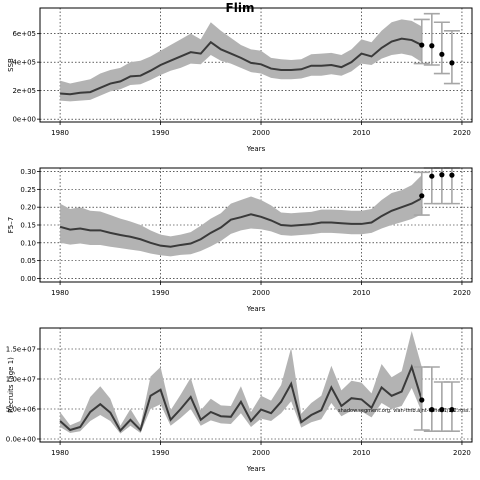 The height and width of the screenshot is (480, 480). What do you see at coordinates (28, 208) in the screenshot?
I see `y-tick-label: 0.20` at bounding box center [28, 208].